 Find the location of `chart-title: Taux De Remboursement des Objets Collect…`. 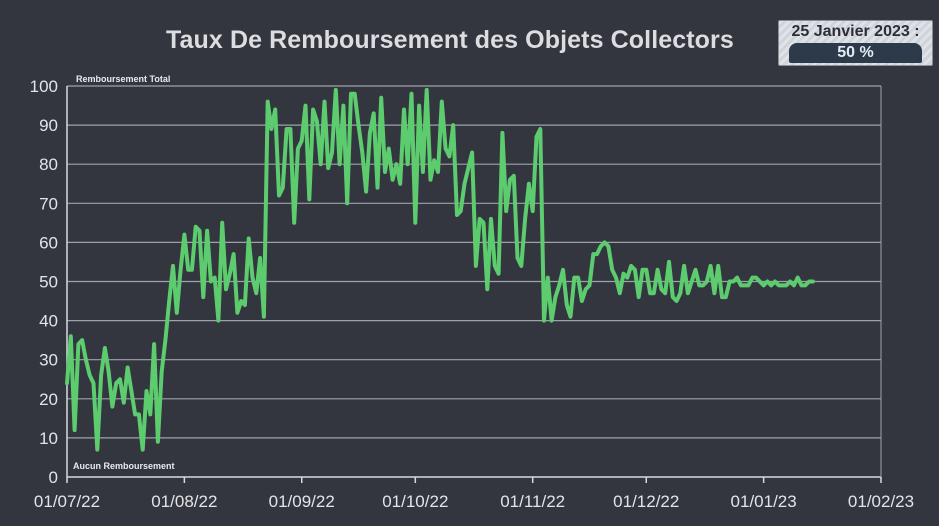

chart-title: Taux De Remboursement des Objets Collect… is located at coordinates (450, 40).